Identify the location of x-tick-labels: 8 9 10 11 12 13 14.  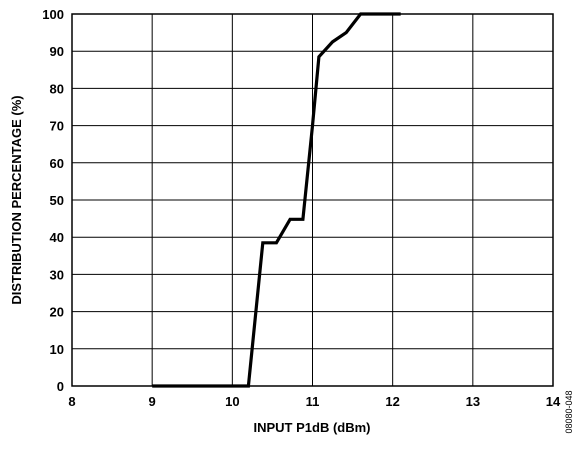
(314, 401).